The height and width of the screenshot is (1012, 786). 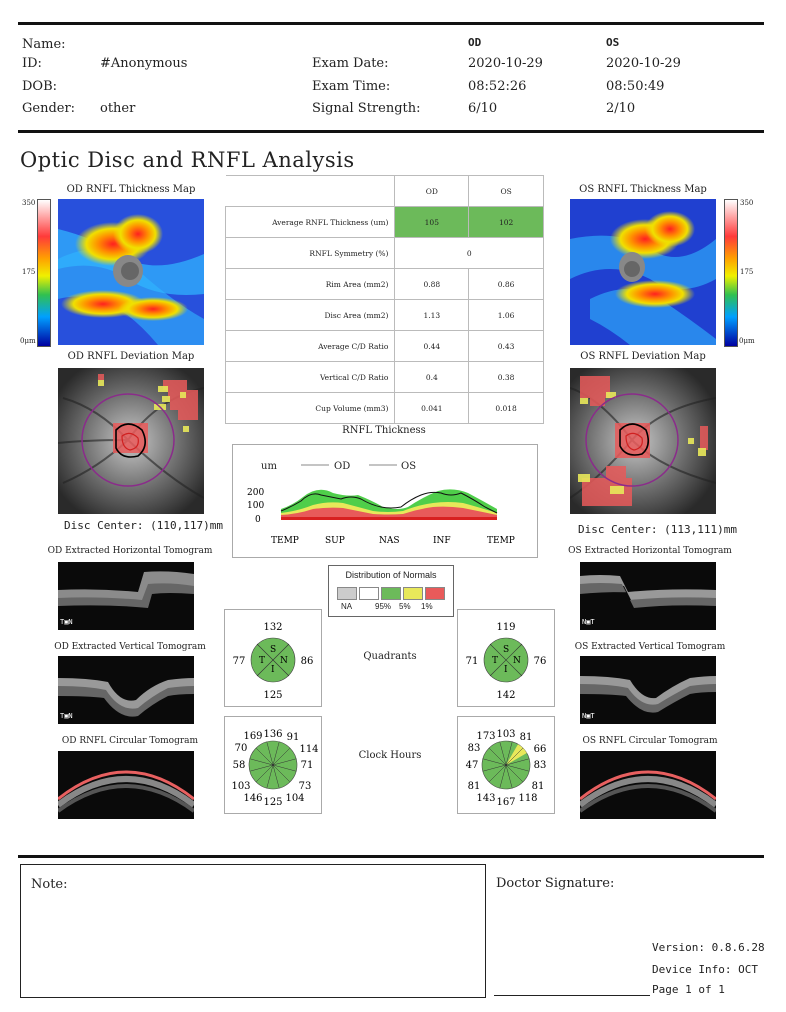 What do you see at coordinates (310, 253) in the screenshot?
I see `metrics-row-label: RNFL Symmetry (%)` at bounding box center [310, 253].